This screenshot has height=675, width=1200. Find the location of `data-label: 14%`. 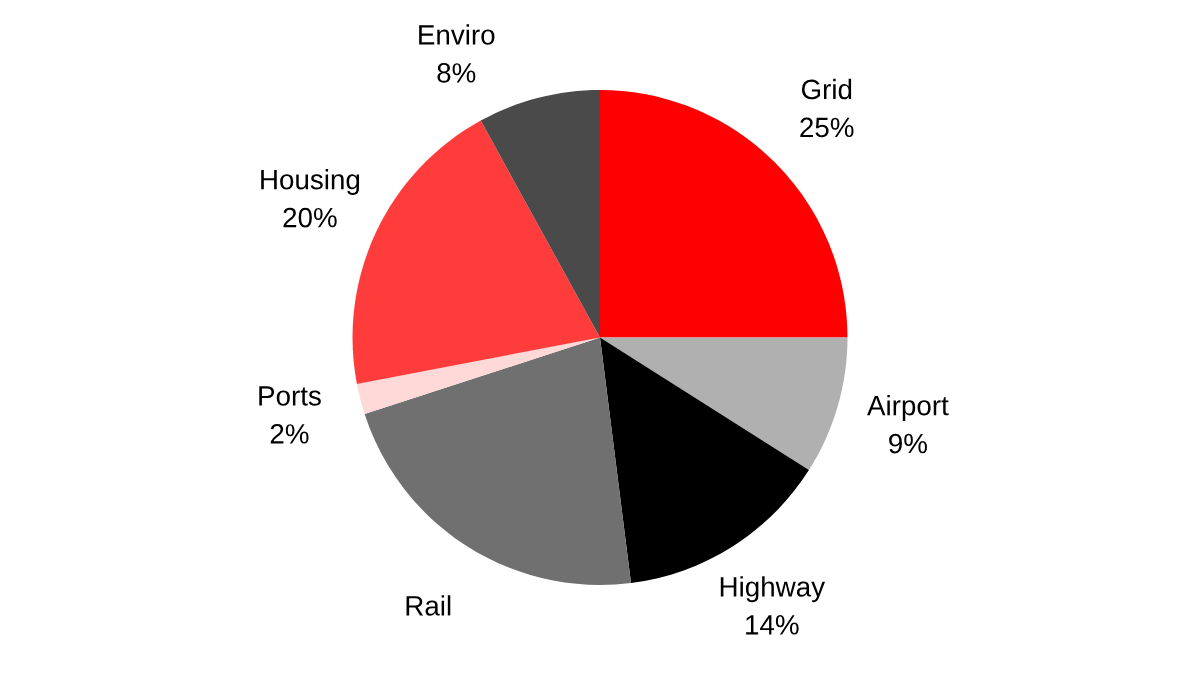

data-label: 14% is located at coordinates (772, 625).